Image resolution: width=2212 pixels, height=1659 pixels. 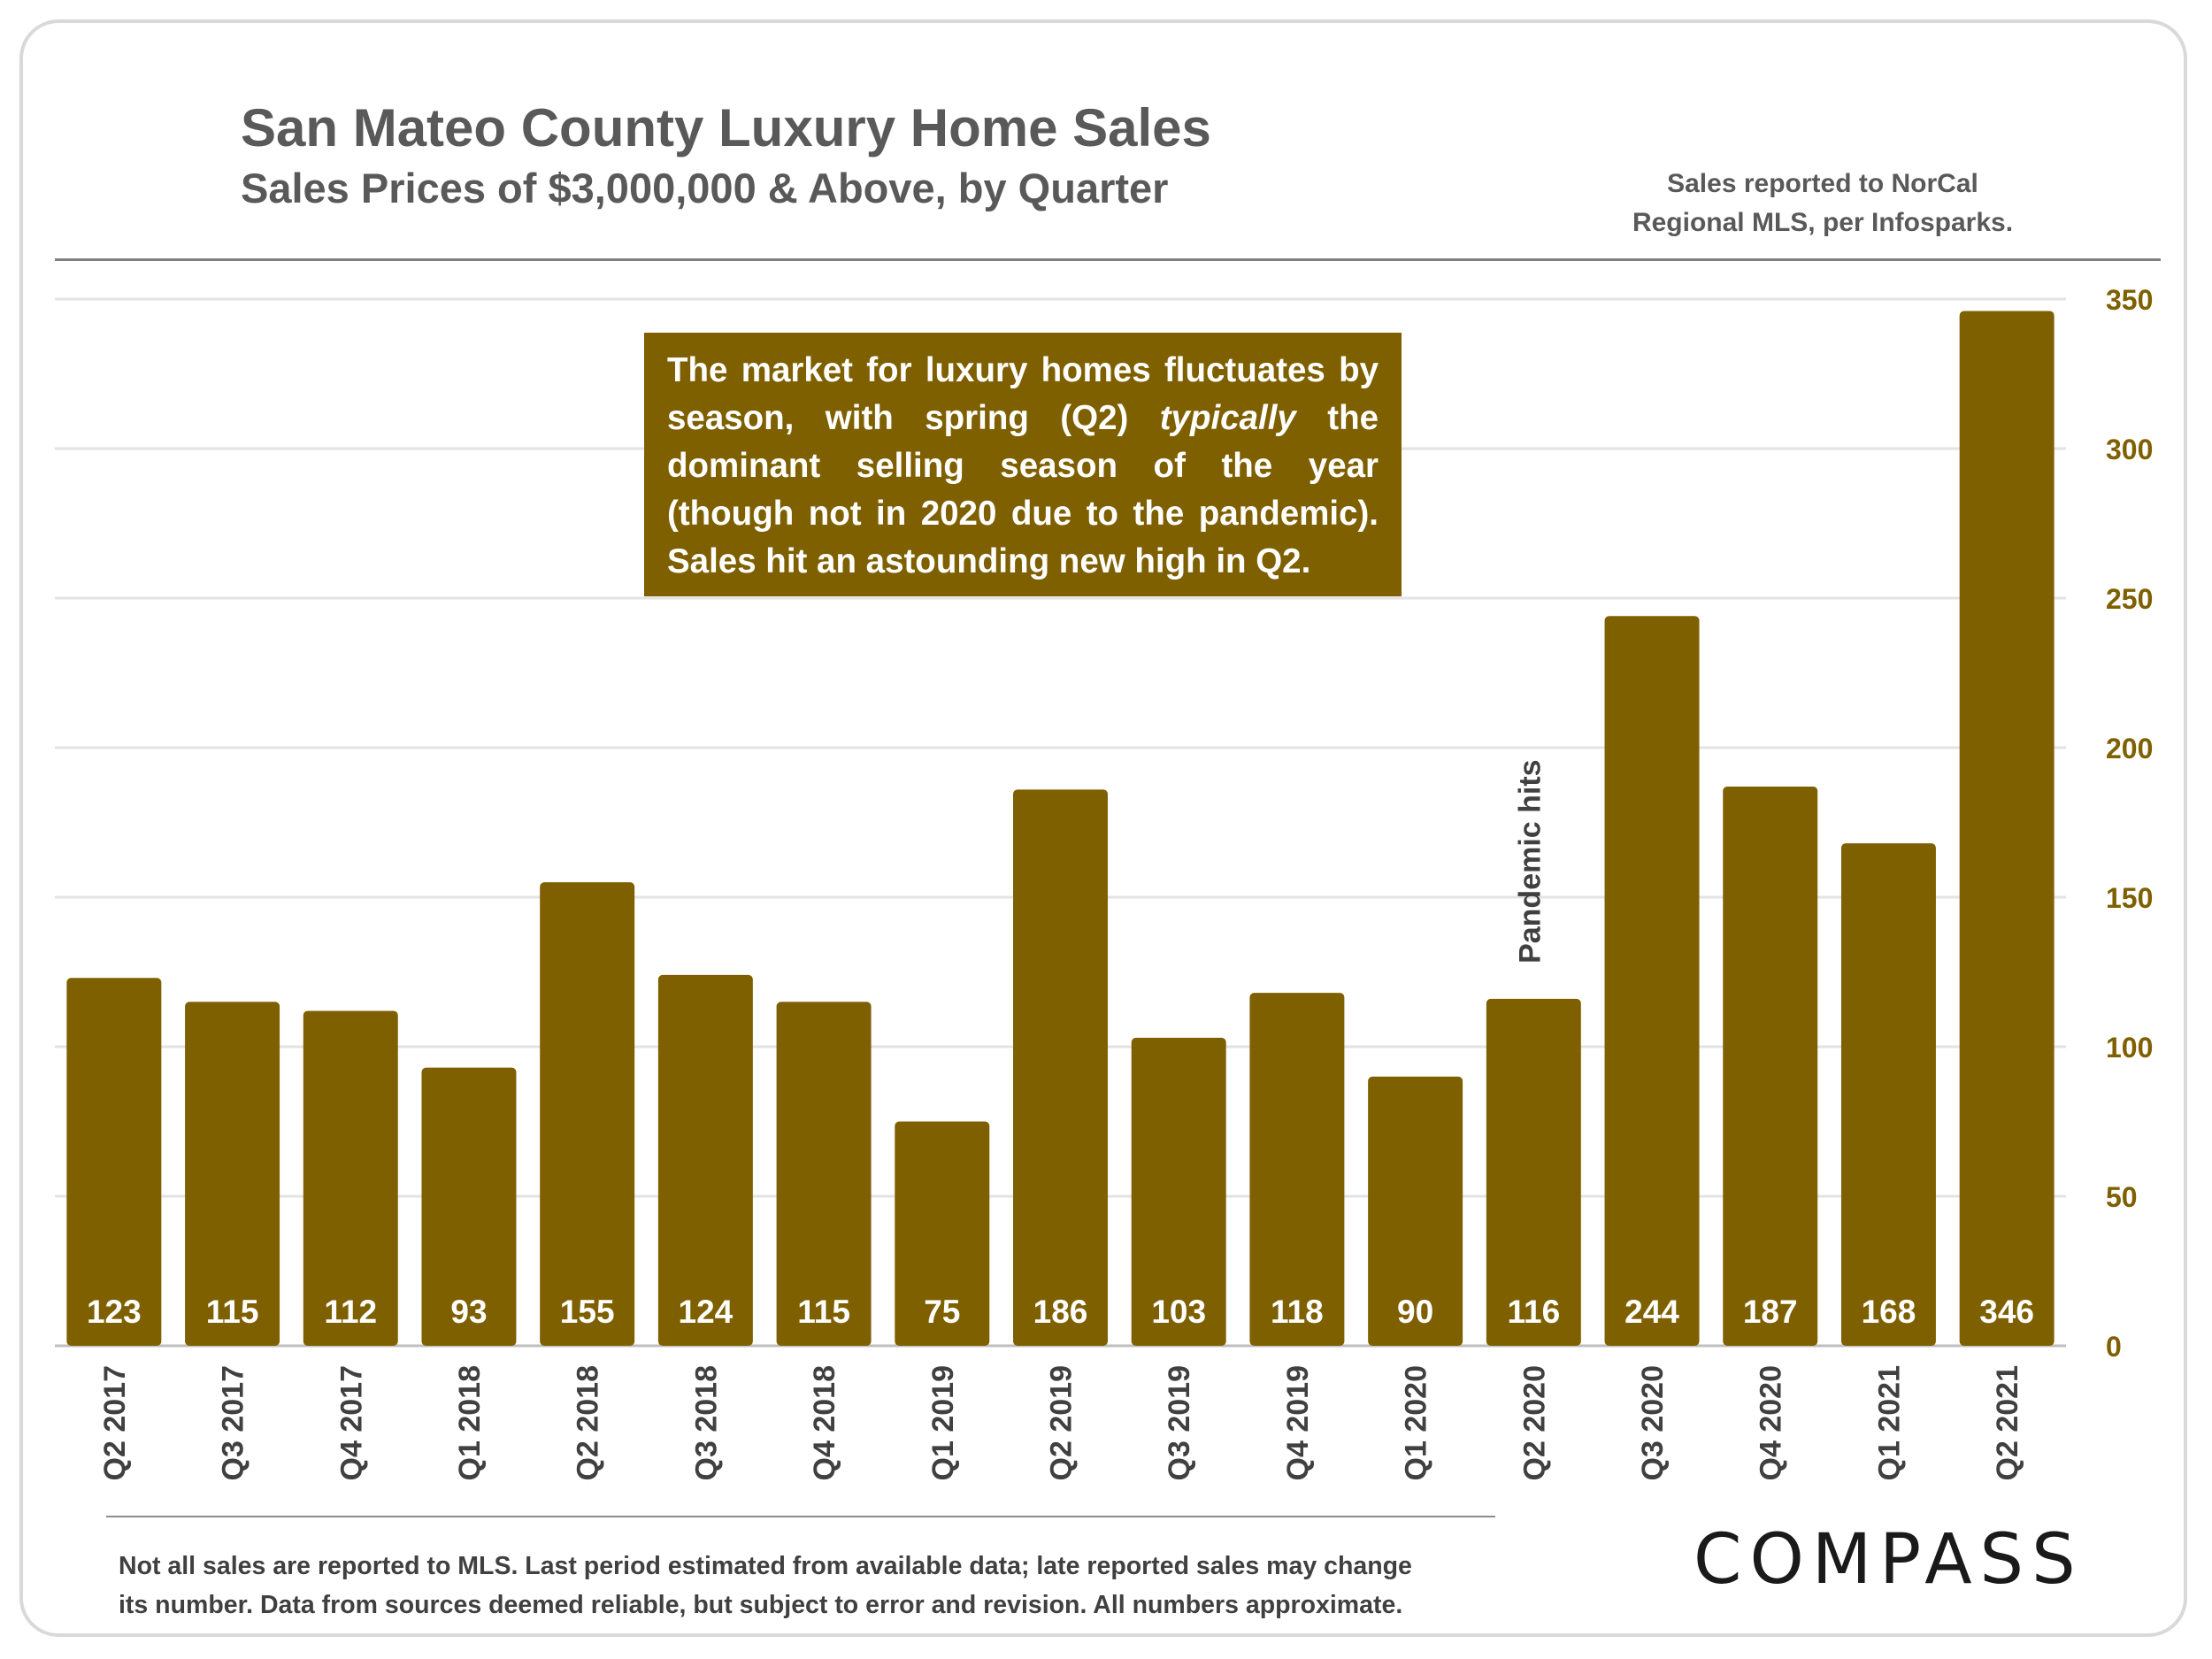 I want to click on header-divider, so click(x=1108, y=260).